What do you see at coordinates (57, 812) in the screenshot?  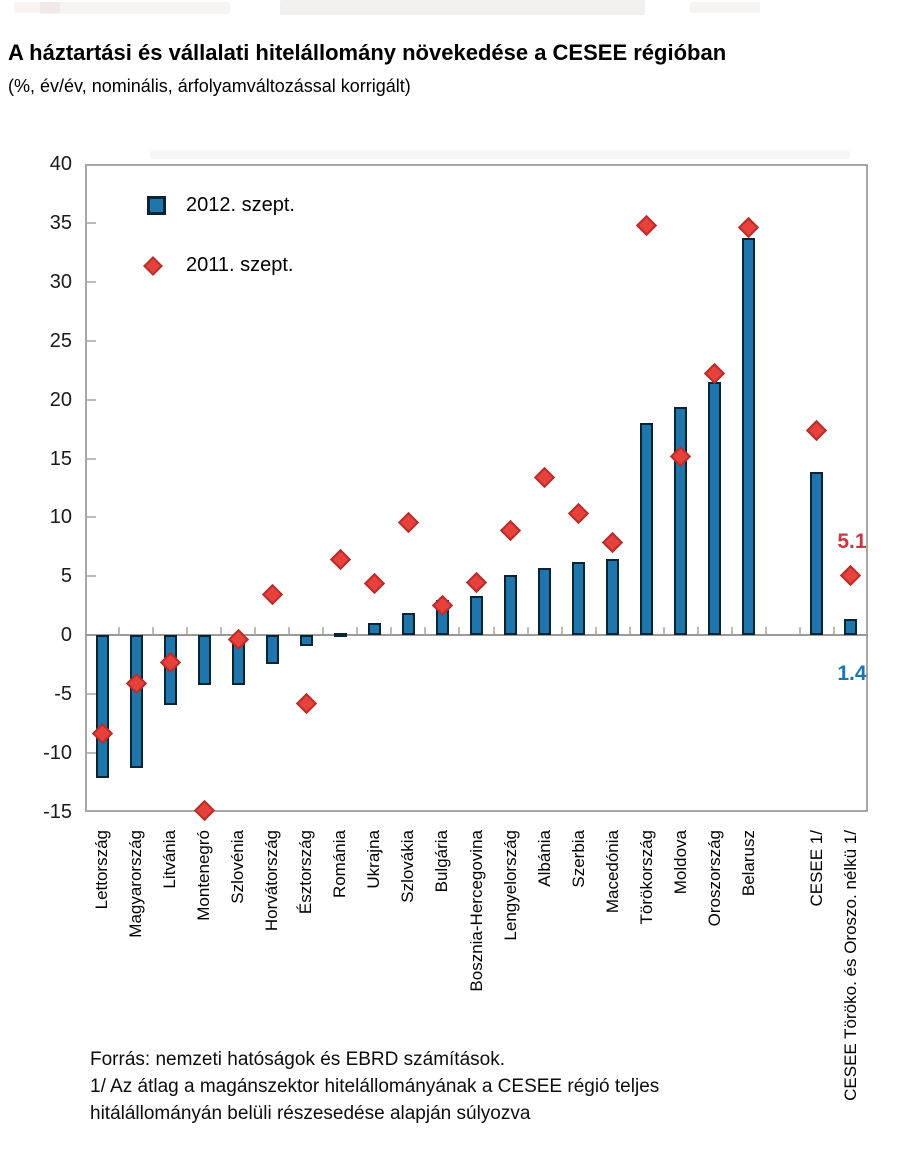 I see `y-axis-label: -15` at bounding box center [57, 812].